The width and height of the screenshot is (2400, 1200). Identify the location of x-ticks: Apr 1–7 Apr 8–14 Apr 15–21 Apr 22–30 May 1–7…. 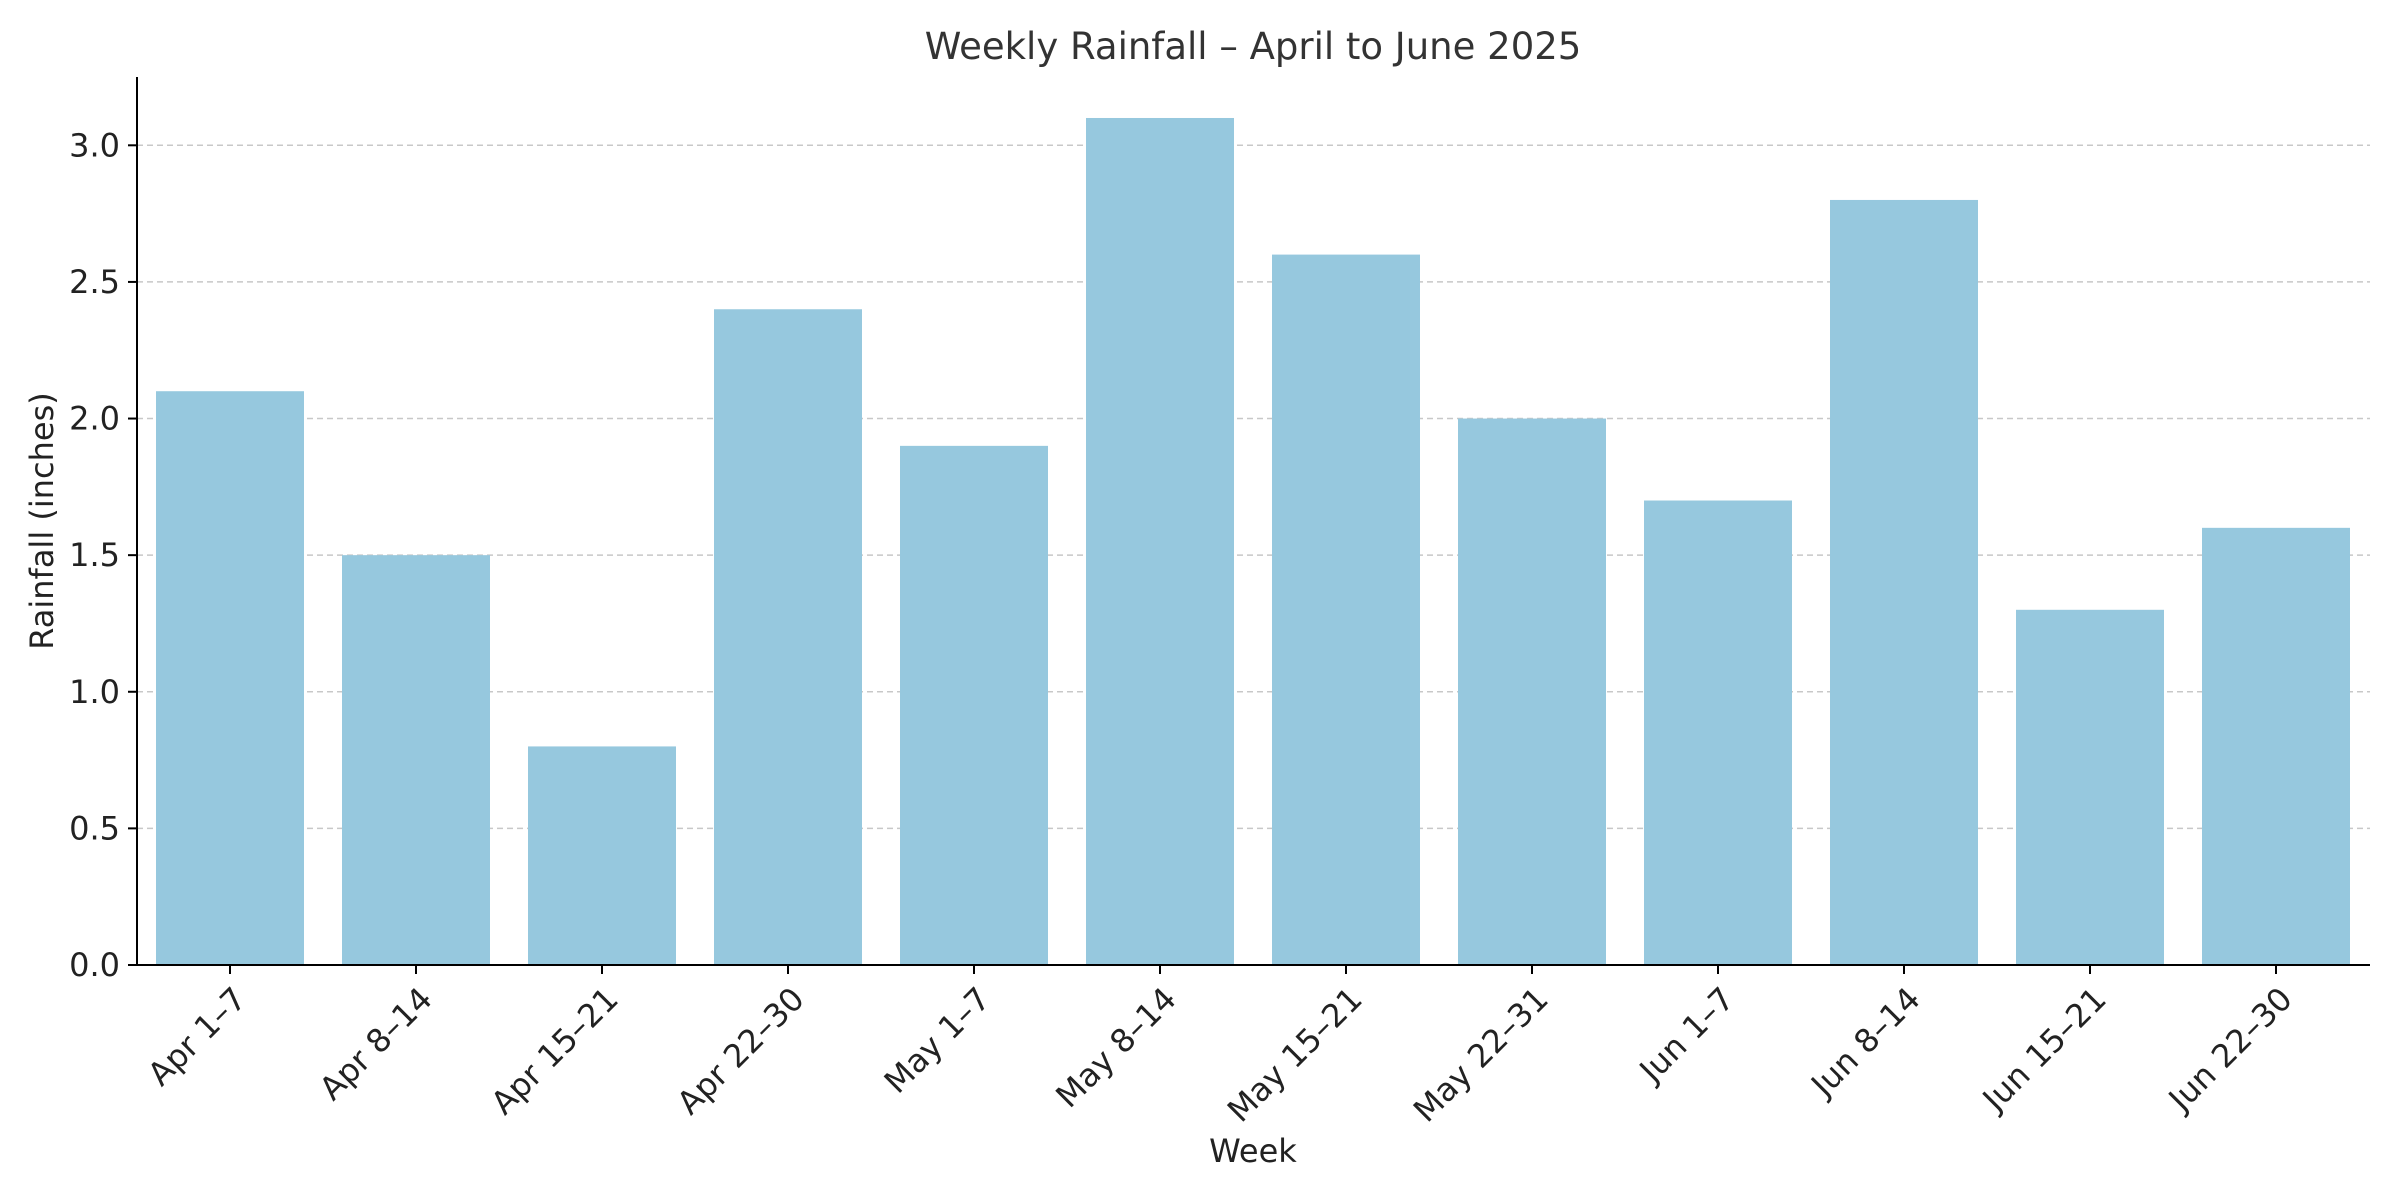
(1220, 1047).